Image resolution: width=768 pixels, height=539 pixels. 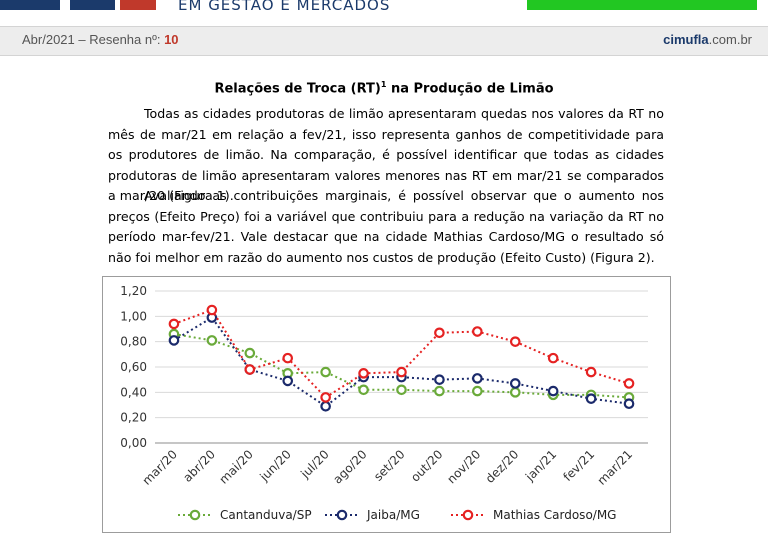 What do you see at coordinates (93, 39) in the screenshot?
I see `edition-prefix: Abr/2021 – Resenha nº:` at bounding box center [93, 39].